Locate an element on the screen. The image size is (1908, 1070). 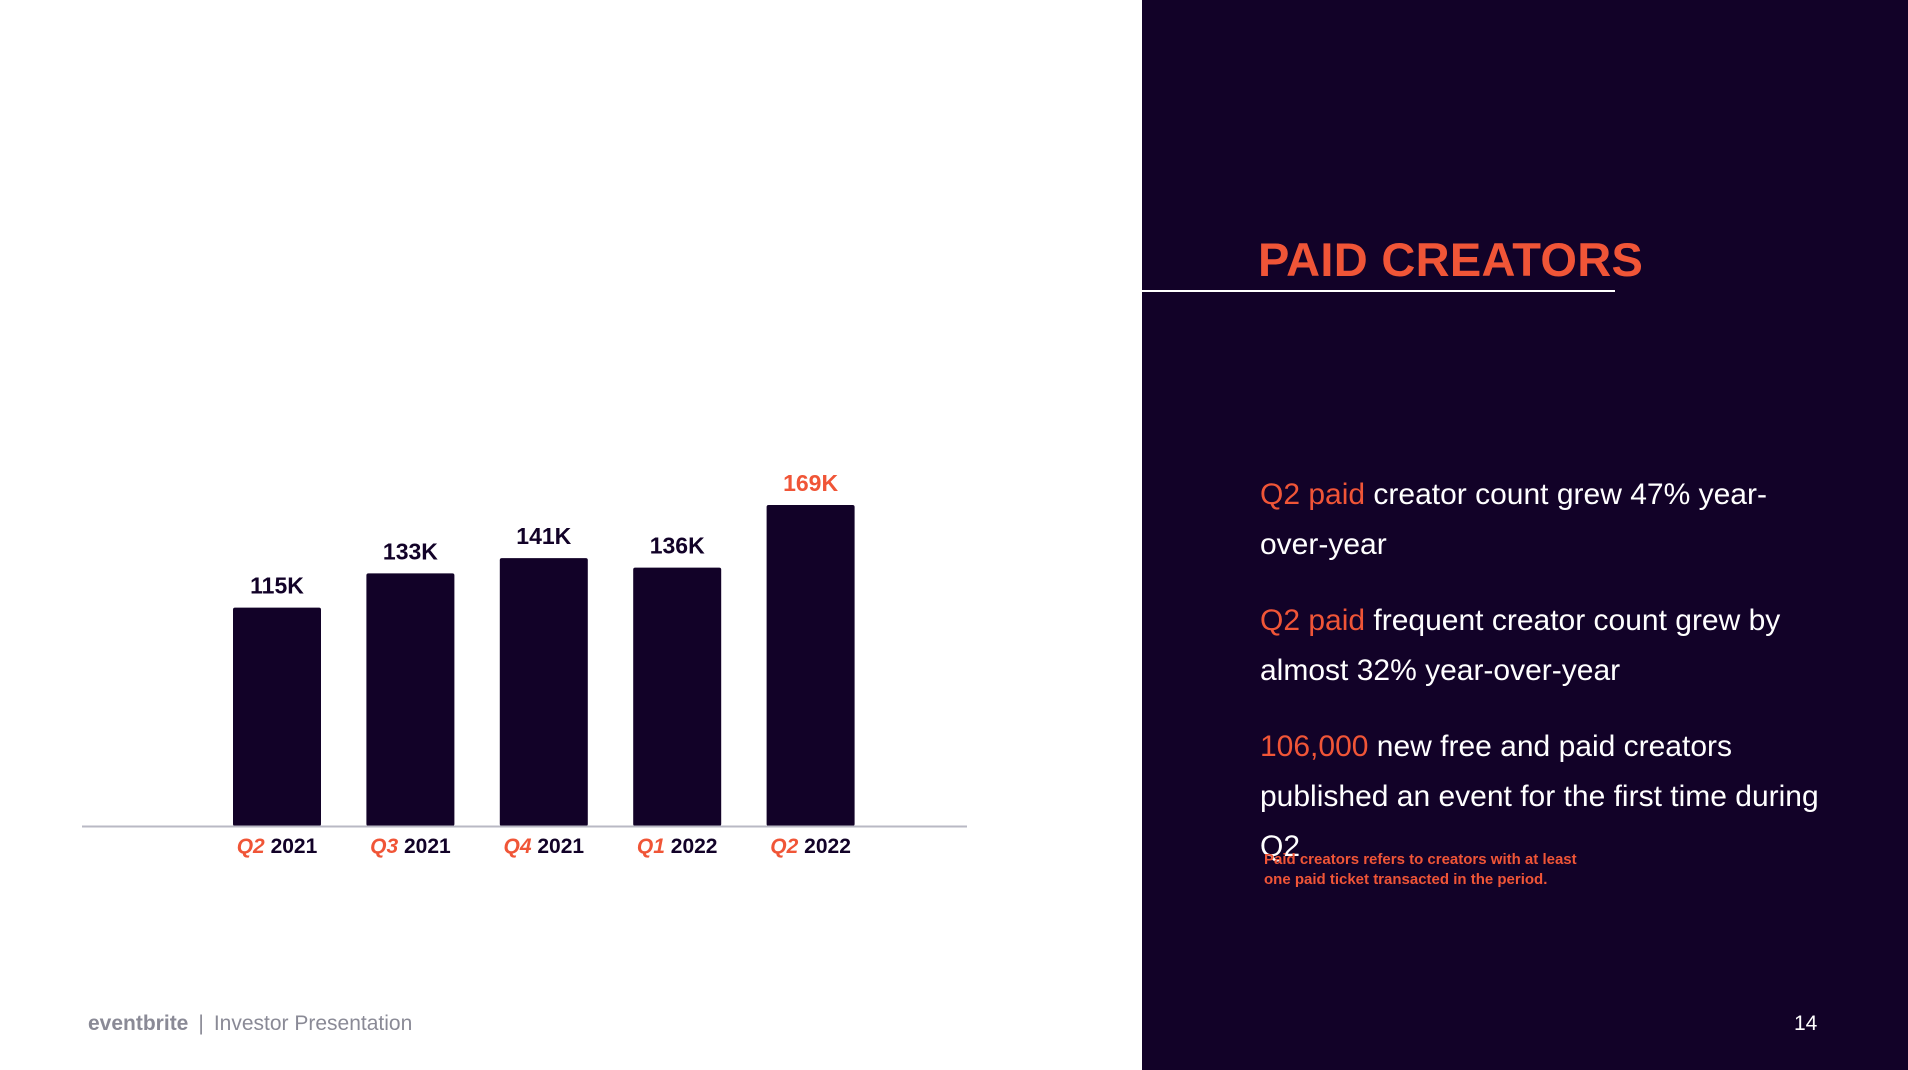
x-tick-label-4: Q2 2022 is located at coordinates (810, 846).